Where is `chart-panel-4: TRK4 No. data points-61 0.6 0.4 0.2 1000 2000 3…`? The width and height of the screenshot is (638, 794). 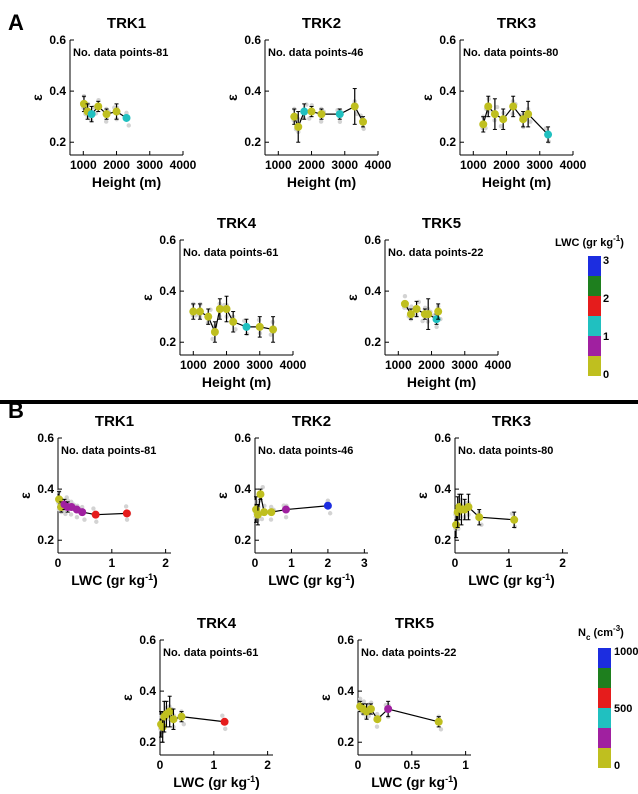 chart-panel-4: TRK4 No. data points-61 0.6 0.4 0.2 1000 2000 3… is located at coordinates (223, 302).